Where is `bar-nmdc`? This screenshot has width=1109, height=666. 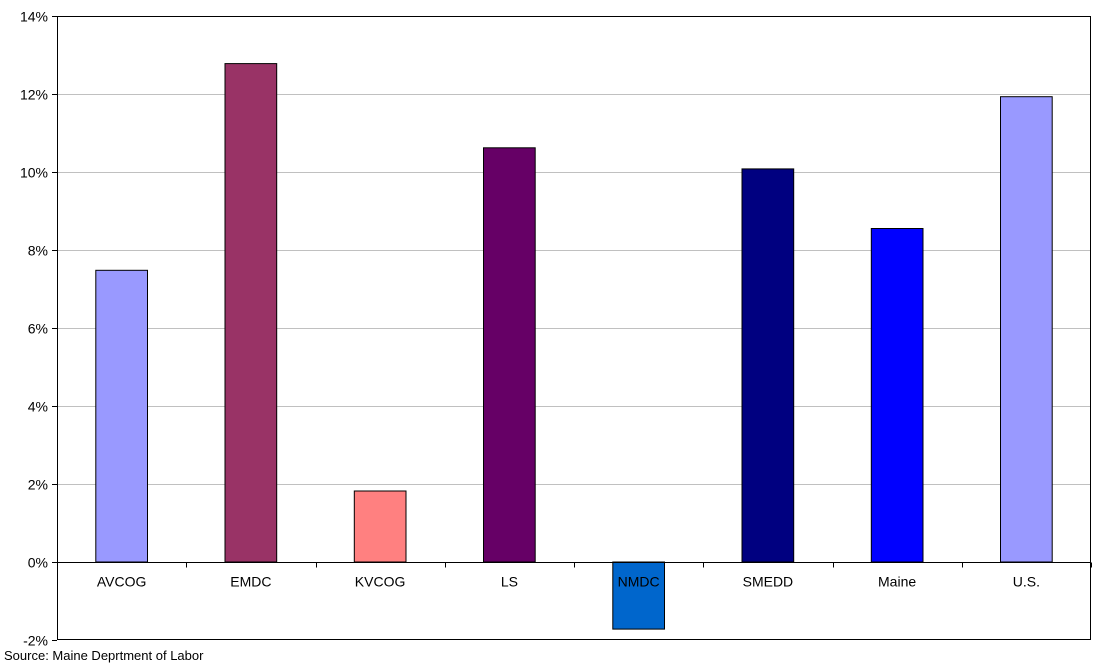 bar-nmdc is located at coordinates (638, 595).